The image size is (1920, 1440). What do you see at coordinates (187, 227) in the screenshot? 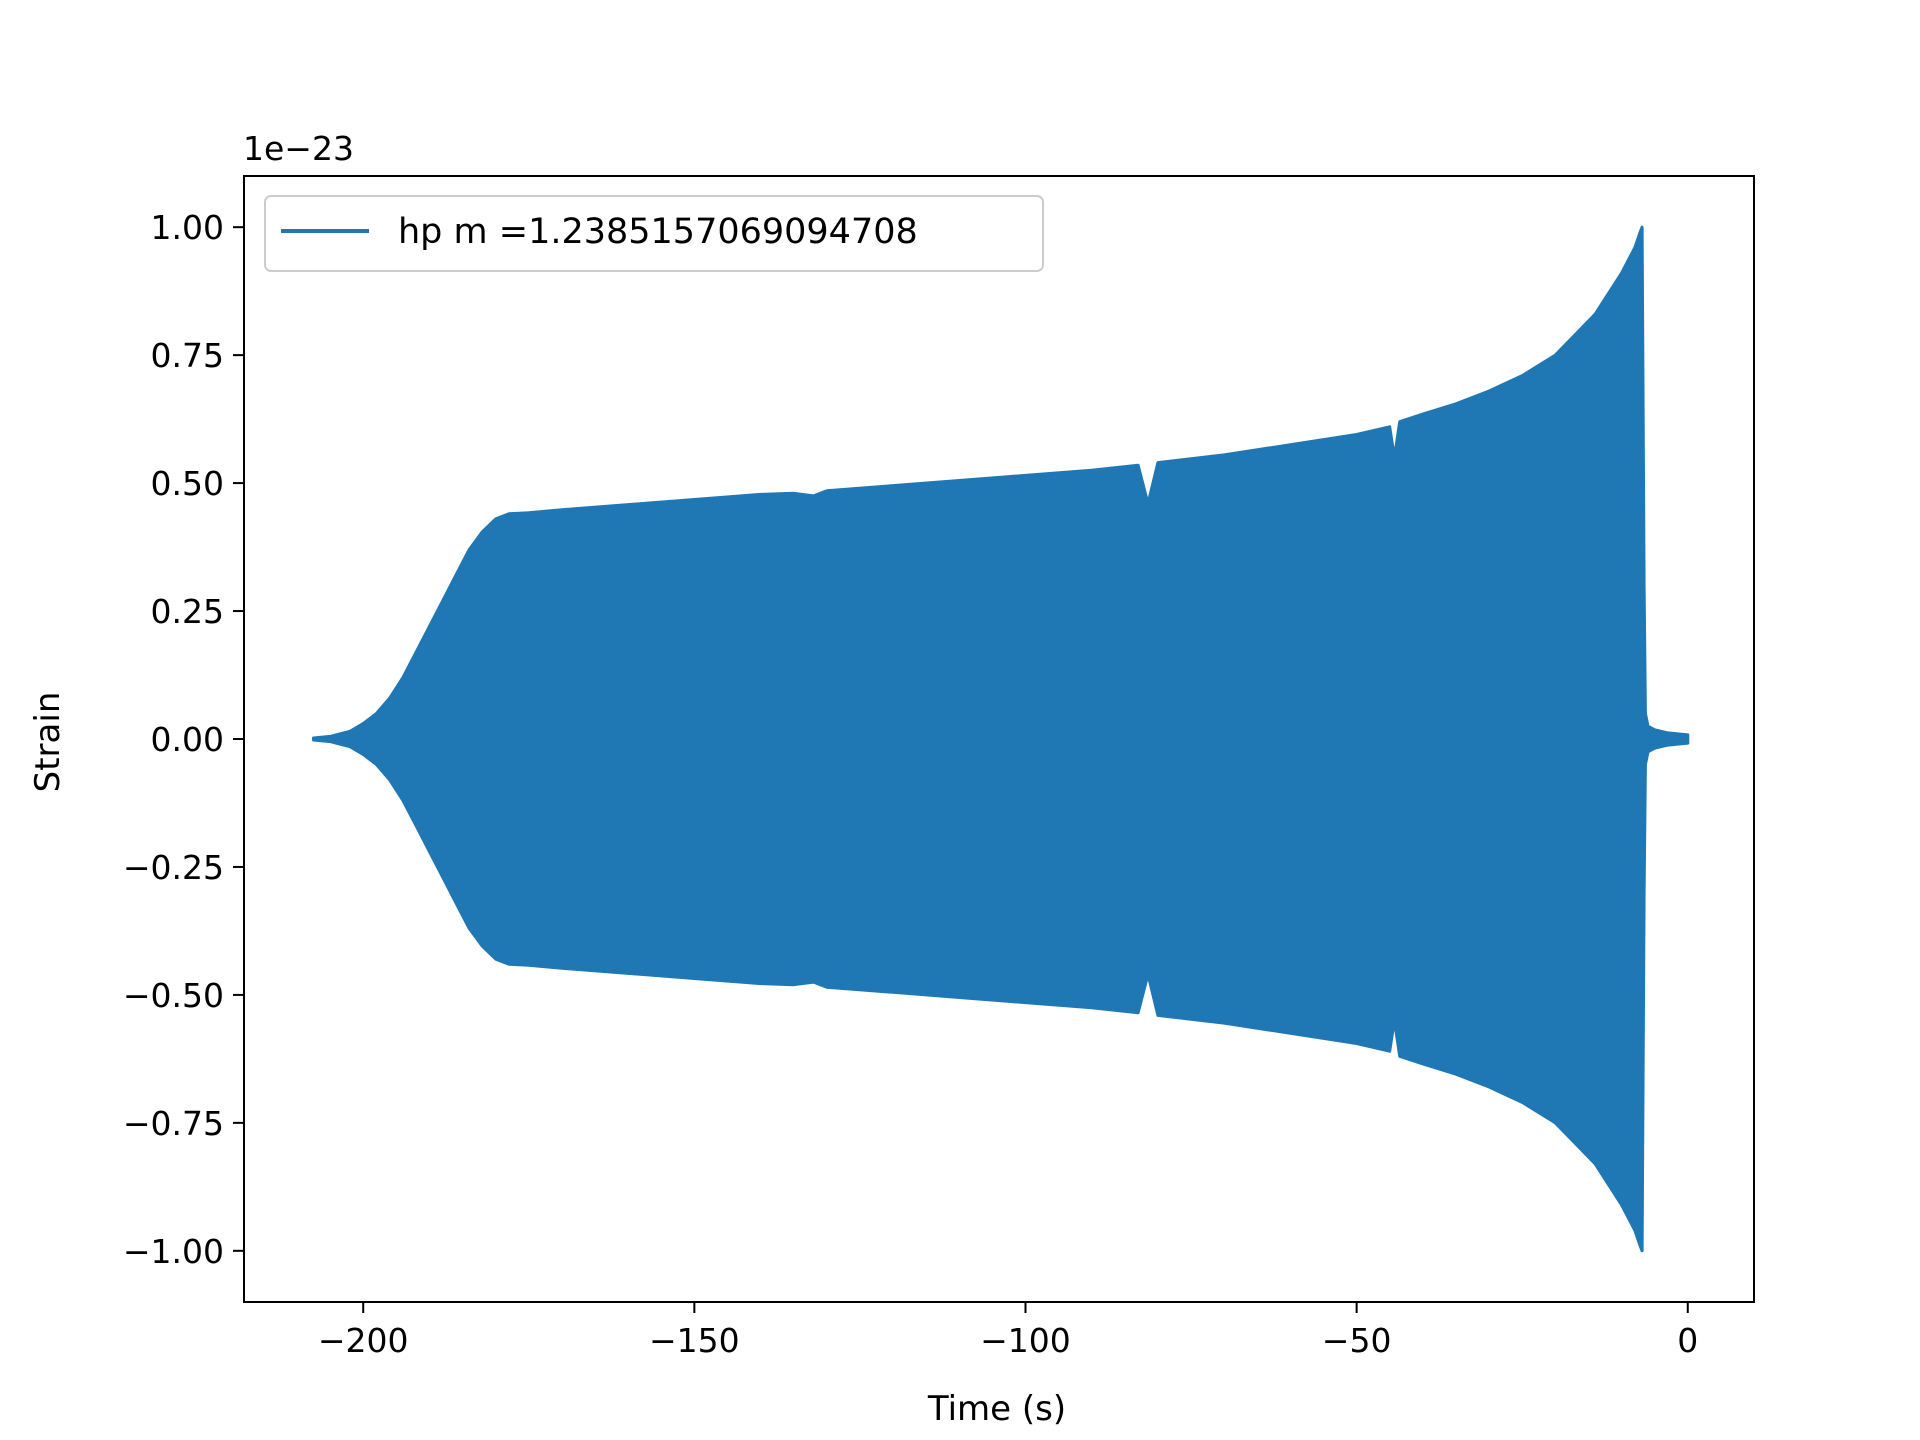
I see `y-tick-label: 1.00` at bounding box center [187, 227].